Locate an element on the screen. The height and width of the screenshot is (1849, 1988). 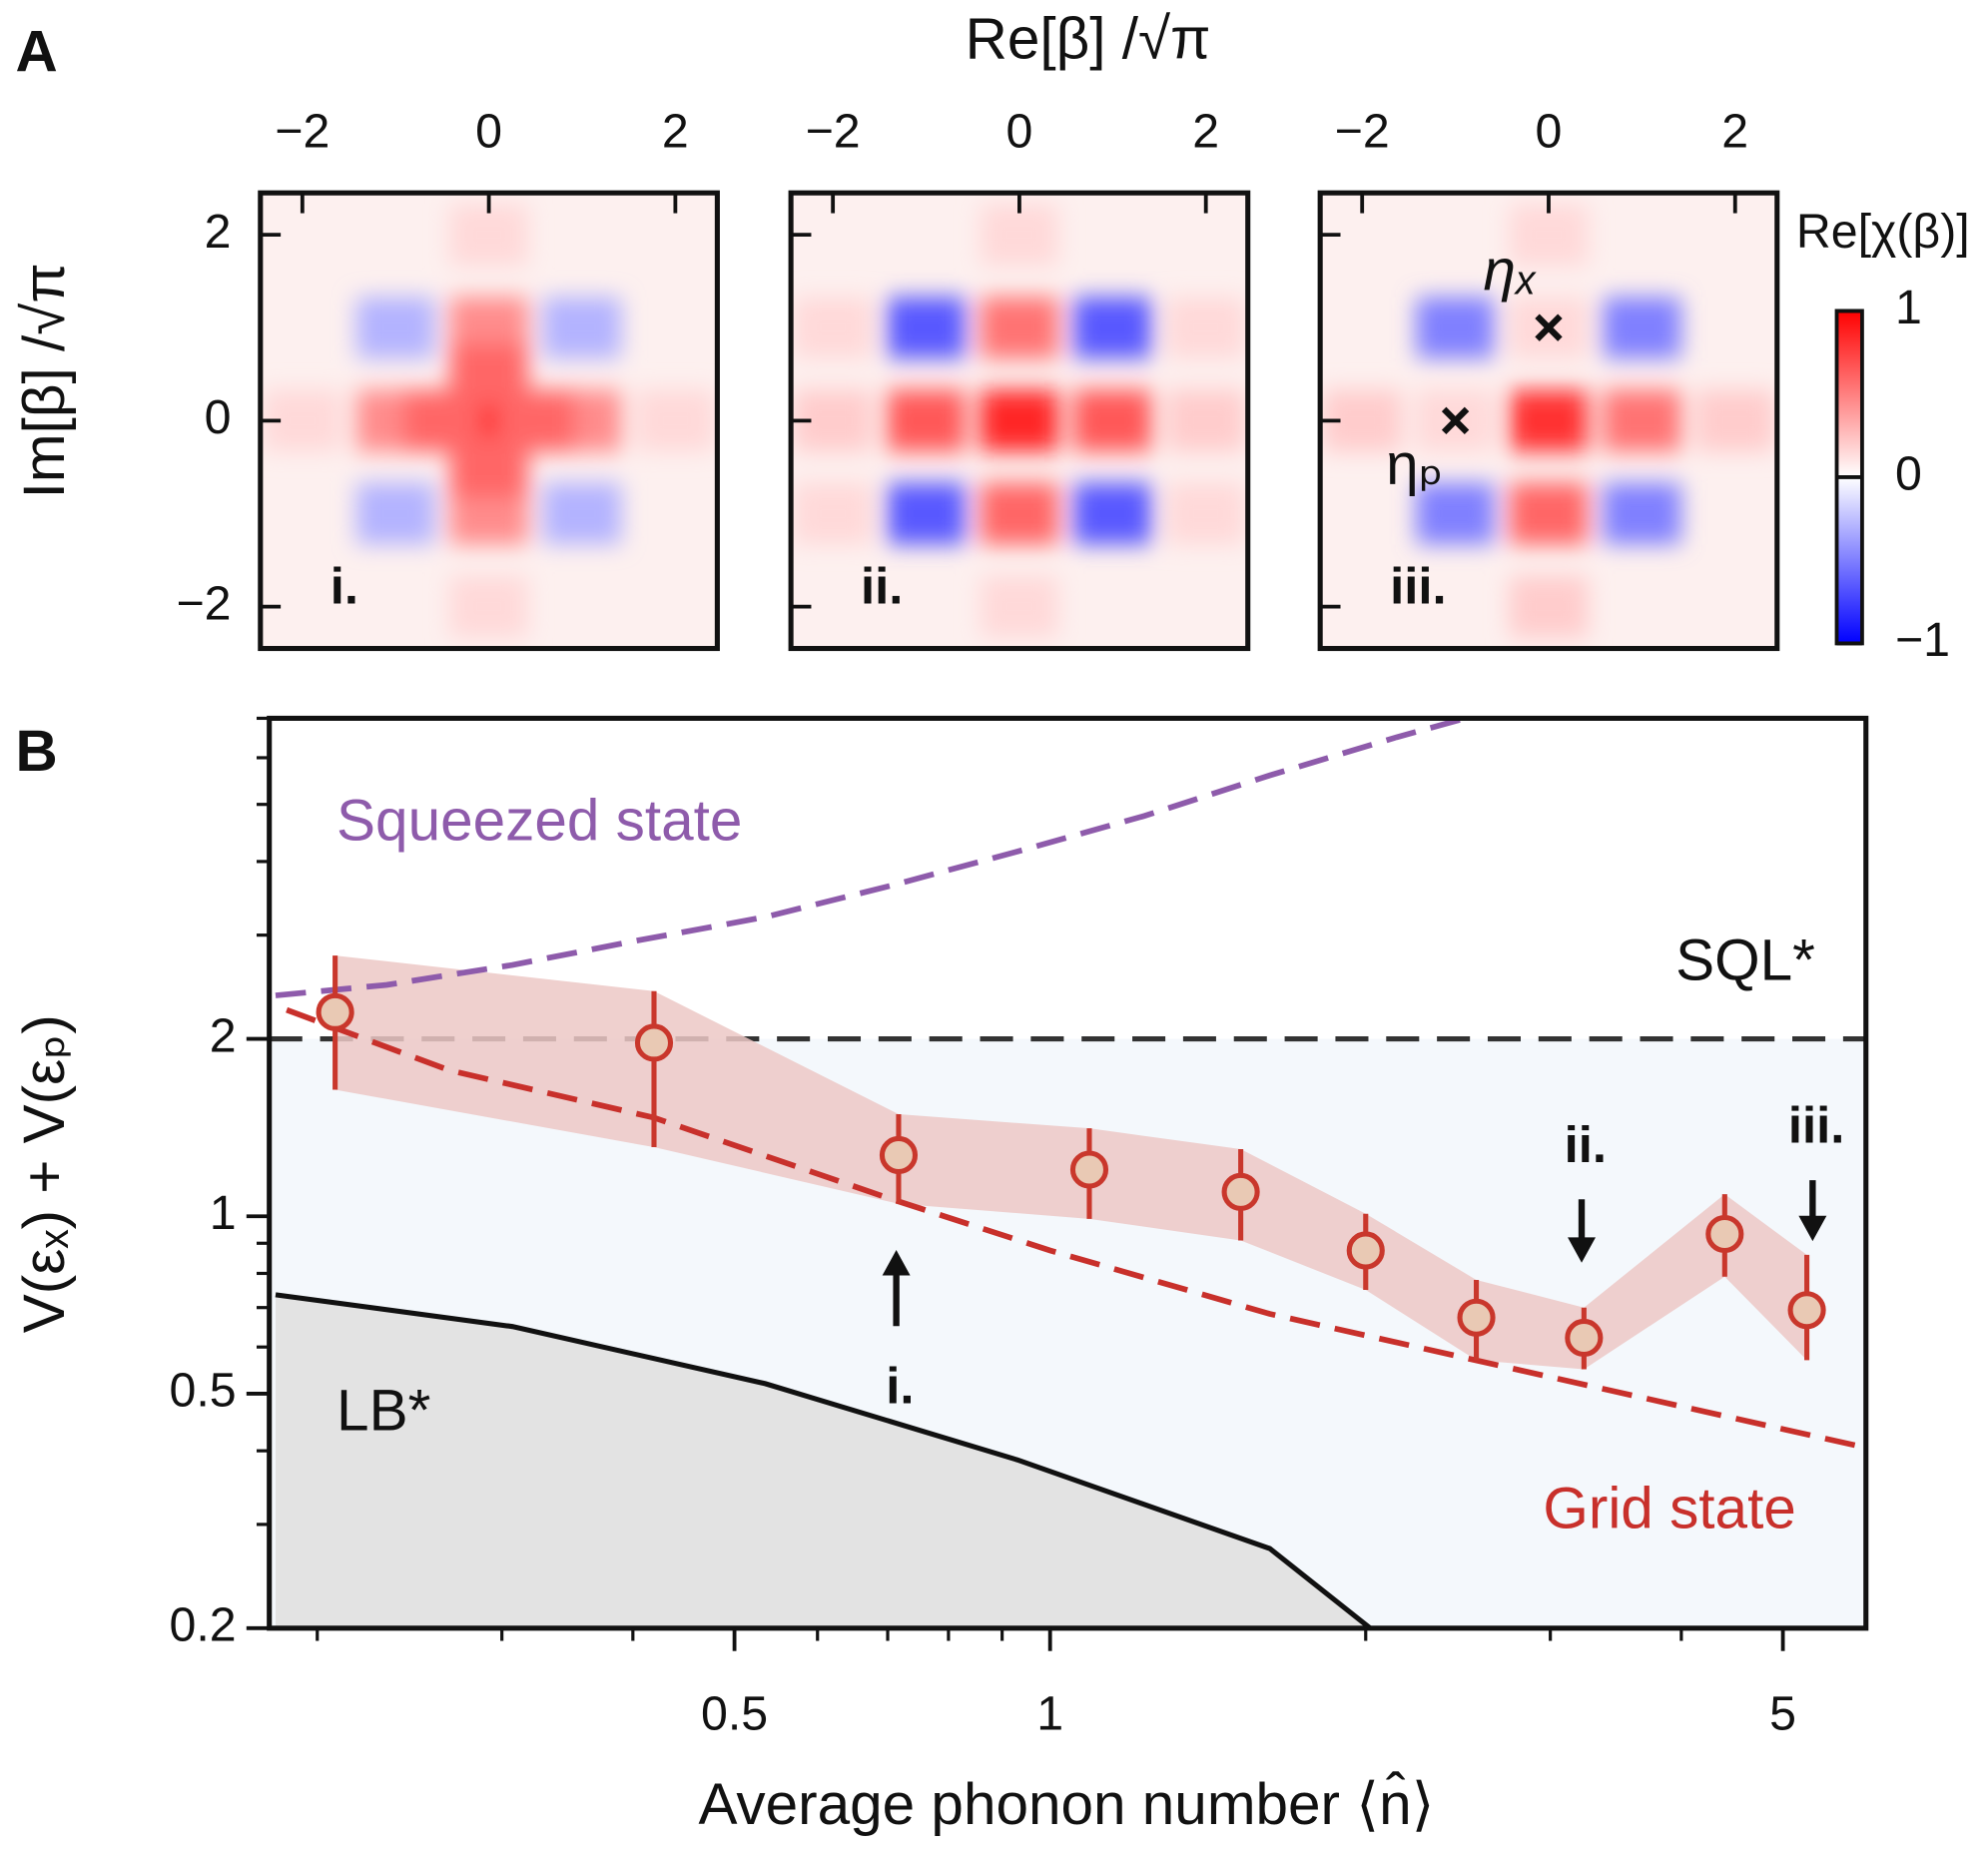
y-tick-label: 1 is located at coordinates (223, 1213).